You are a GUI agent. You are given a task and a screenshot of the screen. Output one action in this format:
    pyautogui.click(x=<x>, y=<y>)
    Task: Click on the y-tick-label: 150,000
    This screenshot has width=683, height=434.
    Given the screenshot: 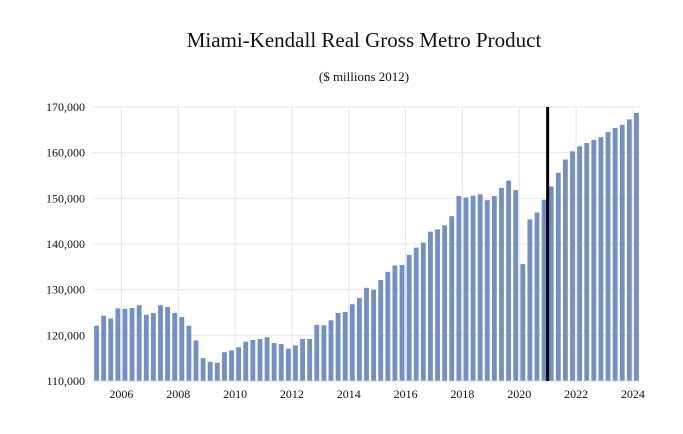 What is the action you would take?
    pyautogui.click(x=65, y=198)
    